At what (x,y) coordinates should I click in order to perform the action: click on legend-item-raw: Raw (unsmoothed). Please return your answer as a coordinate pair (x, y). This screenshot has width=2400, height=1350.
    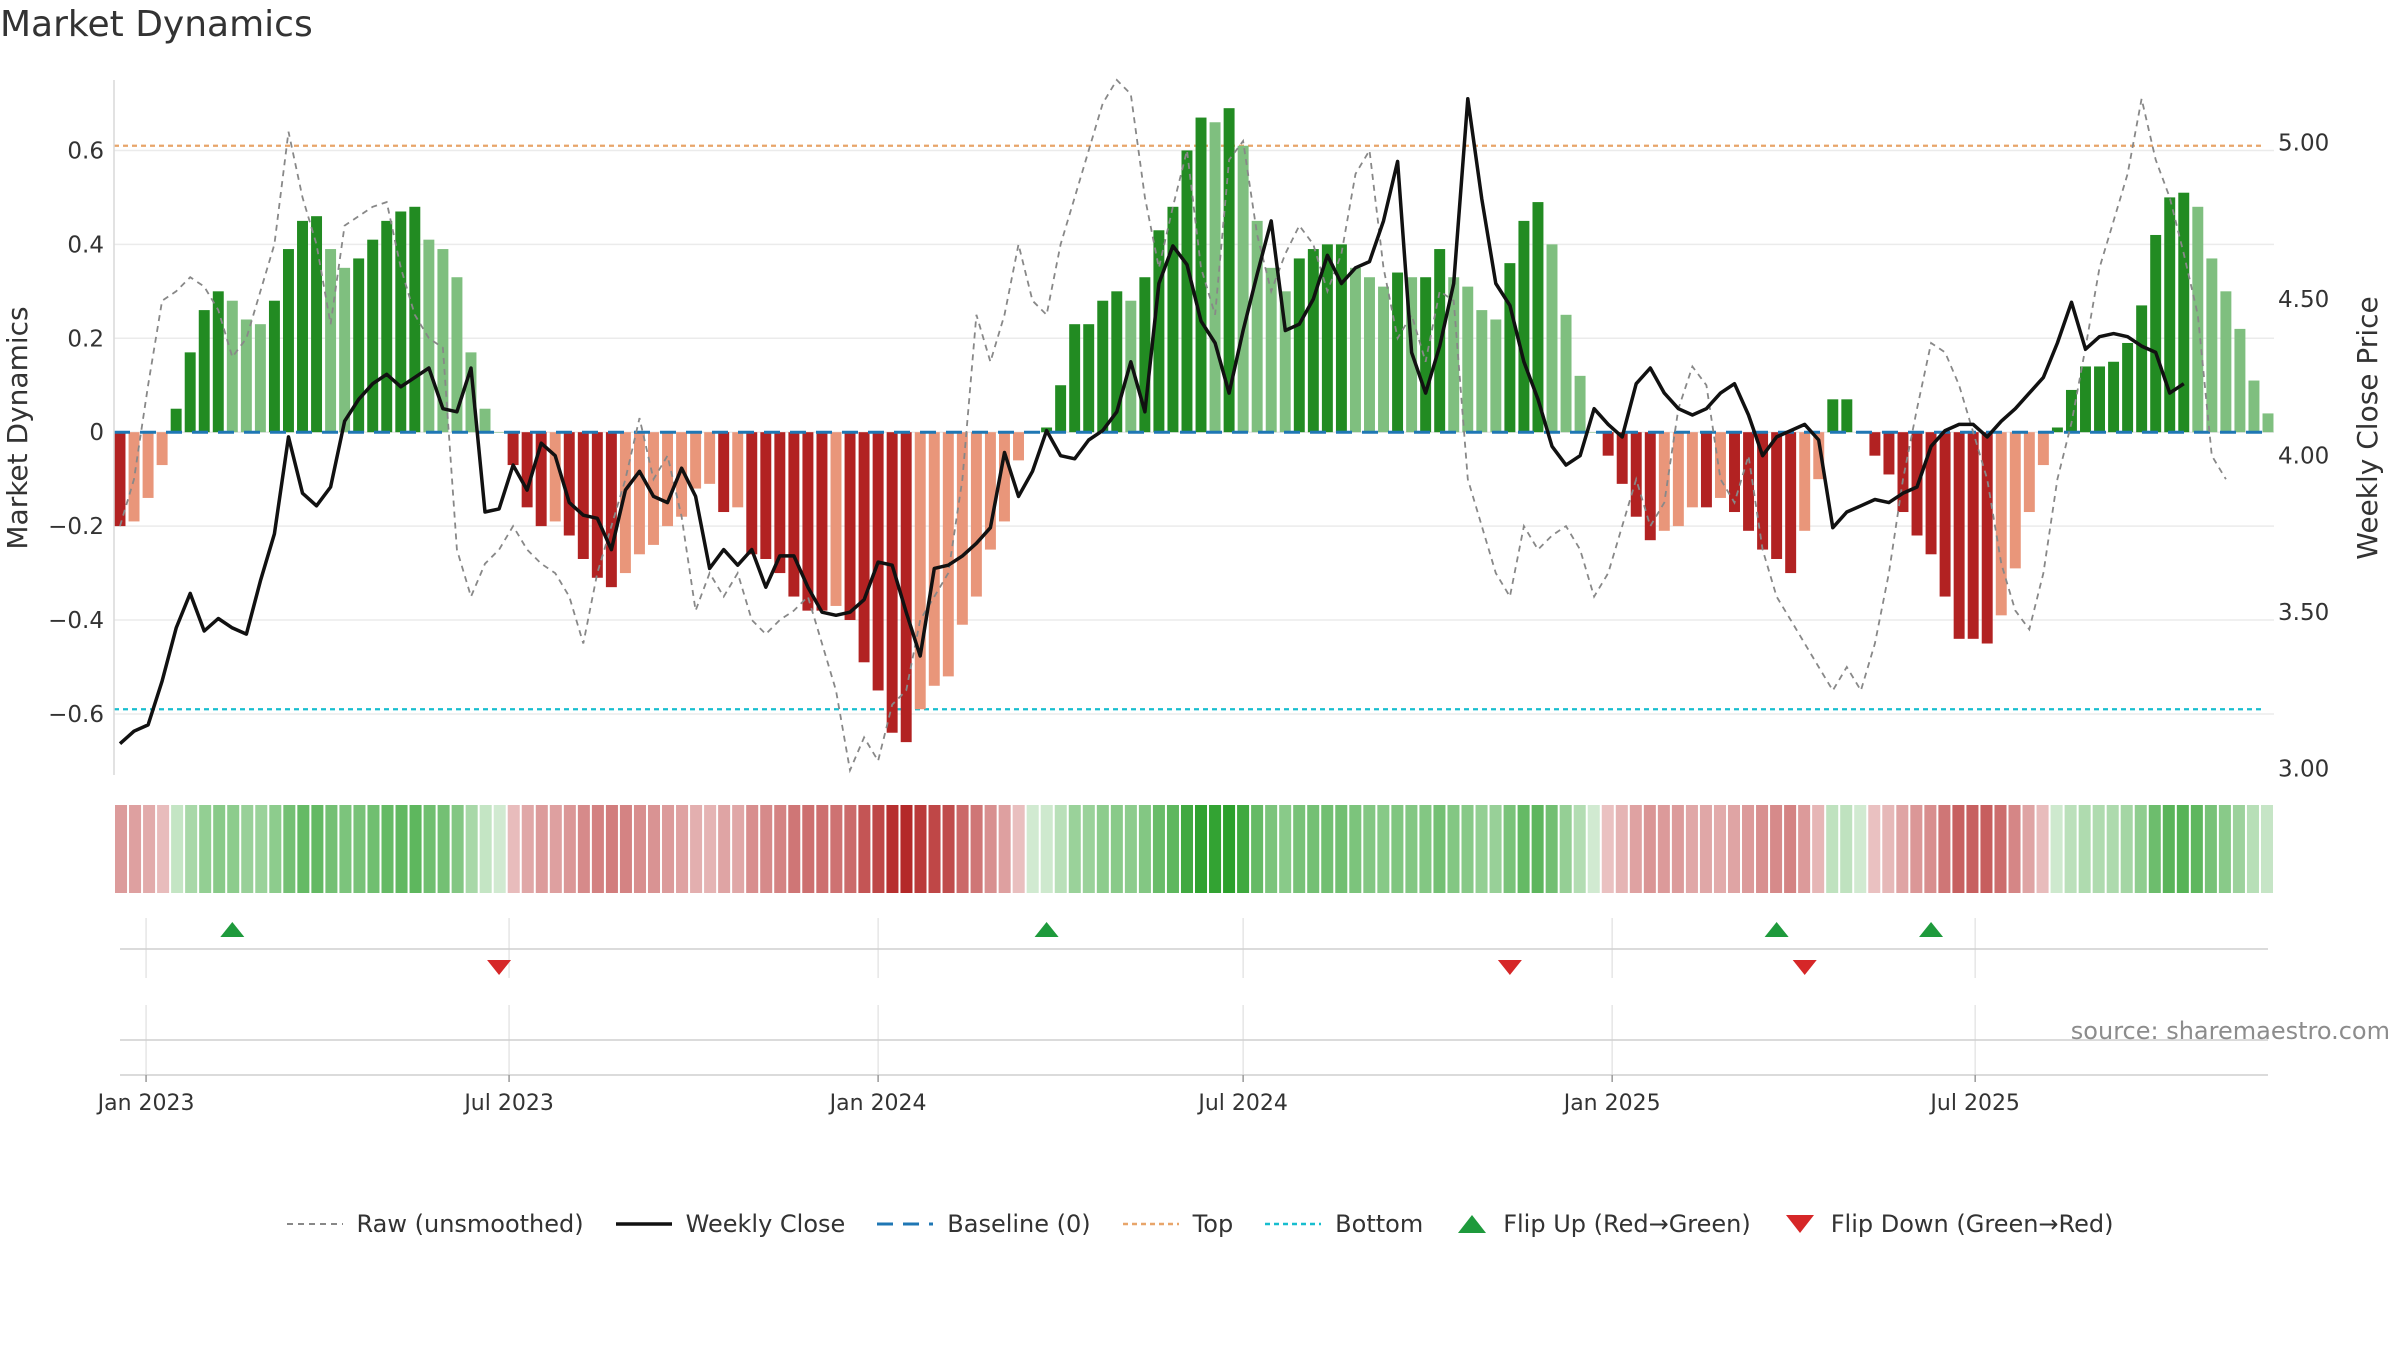
    Looking at the image, I should click on (435, 1224).